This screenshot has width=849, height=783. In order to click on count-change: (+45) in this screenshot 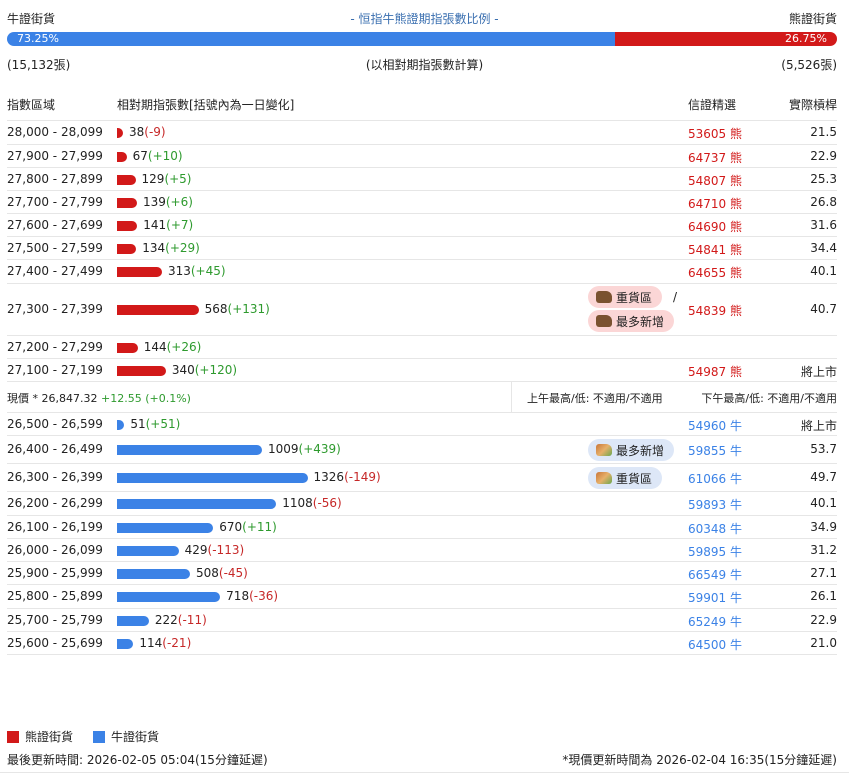, I will do `click(208, 271)`.